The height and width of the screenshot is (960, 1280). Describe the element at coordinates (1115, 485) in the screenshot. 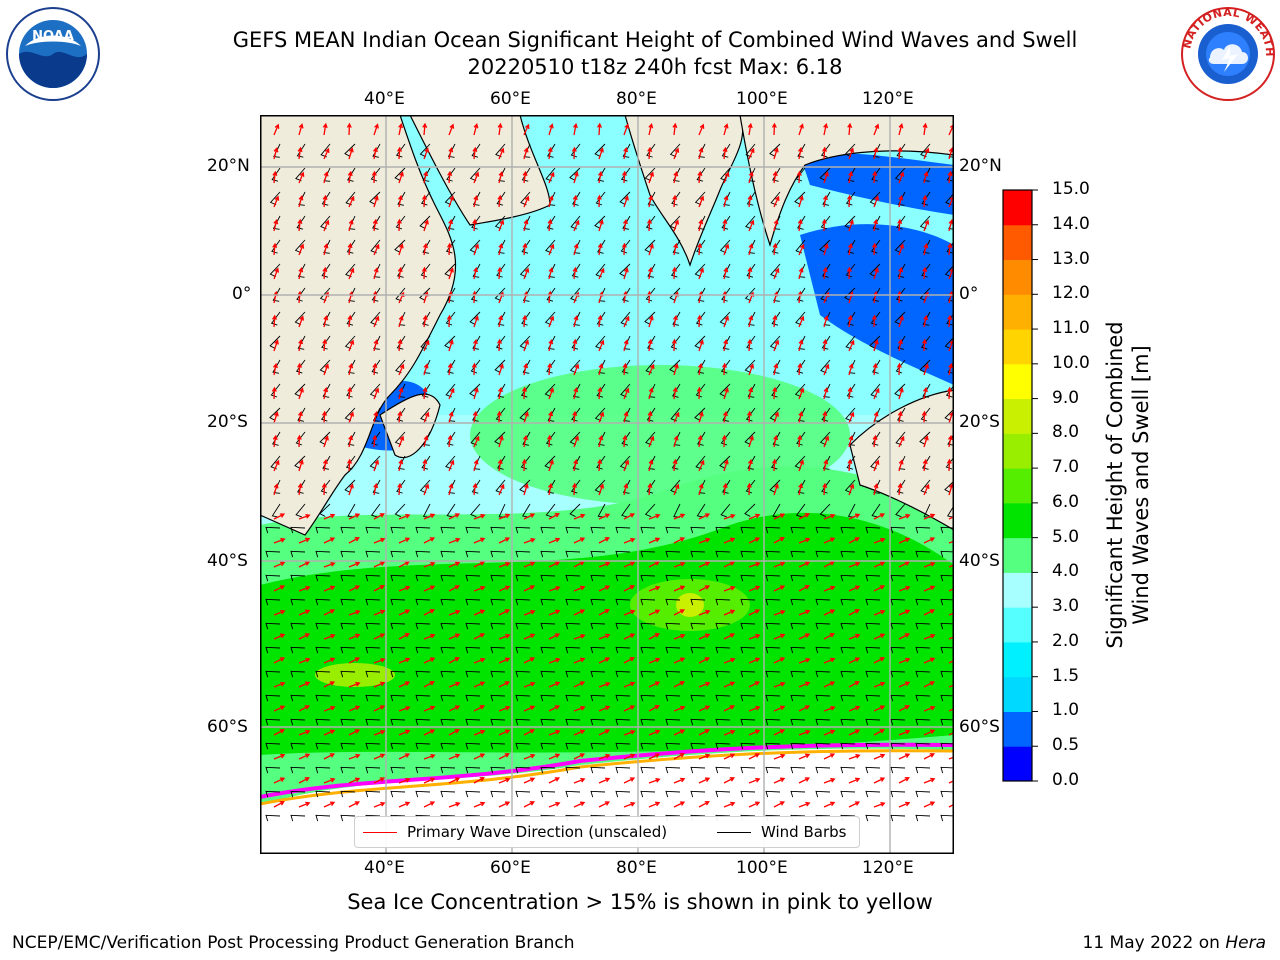

I see `colorbar-label-line1: Significant Height of Combined` at that location.